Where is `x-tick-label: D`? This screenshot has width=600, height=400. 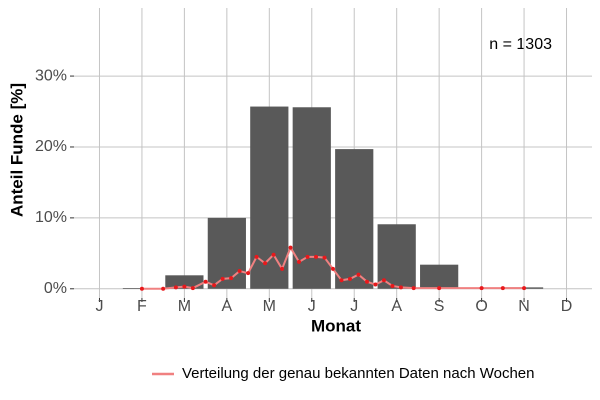
x-tick-label: D is located at coordinates (567, 306).